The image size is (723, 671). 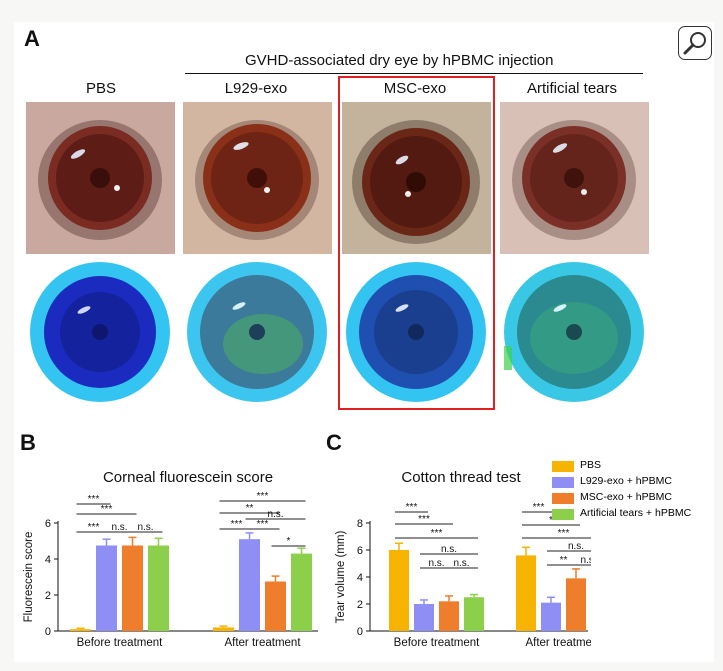 What do you see at coordinates (414, 73) in the screenshot?
I see `group-header-rule` at bounding box center [414, 73].